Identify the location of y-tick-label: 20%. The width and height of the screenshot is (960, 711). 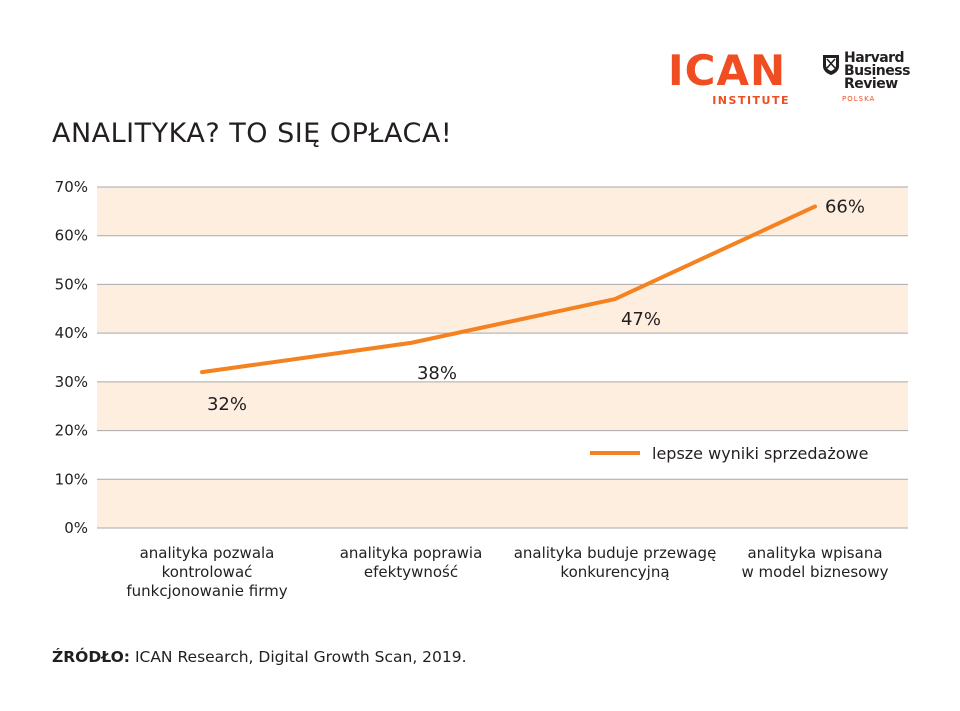
(71, 431).